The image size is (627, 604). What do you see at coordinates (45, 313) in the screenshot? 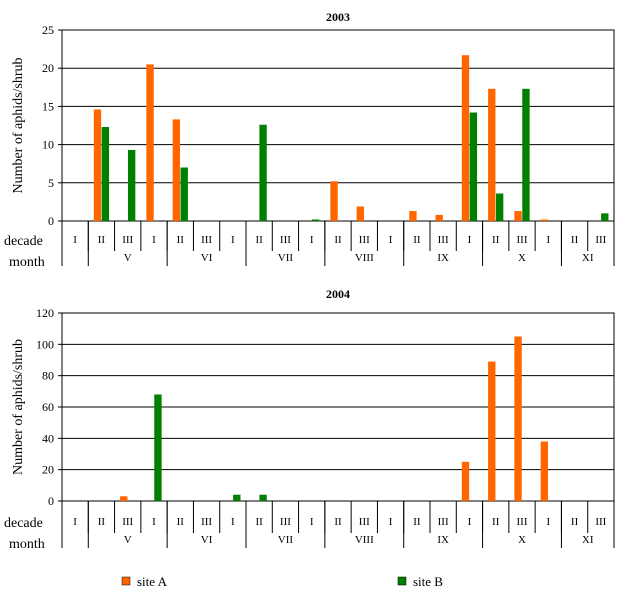
I see `y-tick-label: 120` at bounding box center [45, 313].